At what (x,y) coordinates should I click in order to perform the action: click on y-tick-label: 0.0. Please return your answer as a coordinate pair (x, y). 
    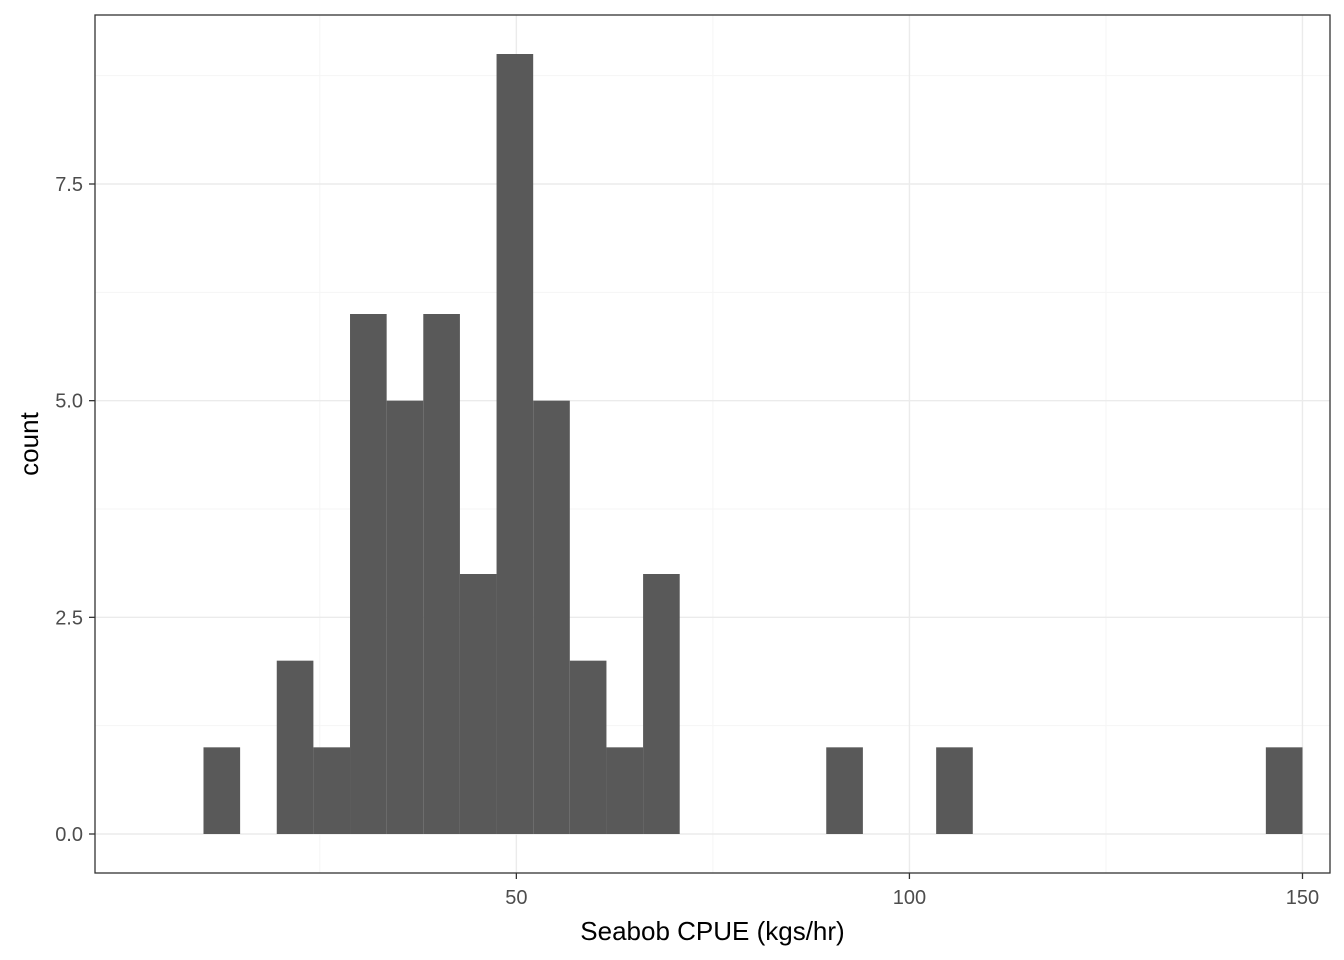
    Looking at the image, I should click on (69, 835).